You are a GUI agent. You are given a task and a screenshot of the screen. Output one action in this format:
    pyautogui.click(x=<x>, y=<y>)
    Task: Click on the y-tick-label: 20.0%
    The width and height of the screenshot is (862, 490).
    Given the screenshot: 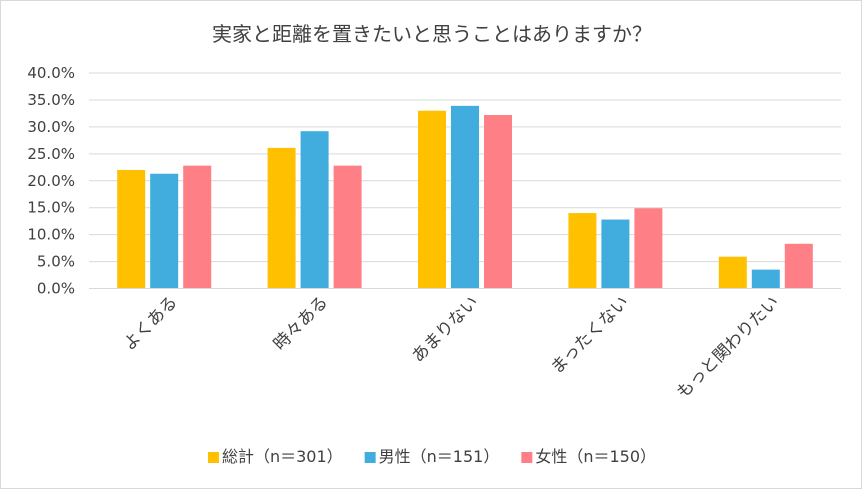 What is the action you would take?
    pyautogui.click(x=51, y=181)
    